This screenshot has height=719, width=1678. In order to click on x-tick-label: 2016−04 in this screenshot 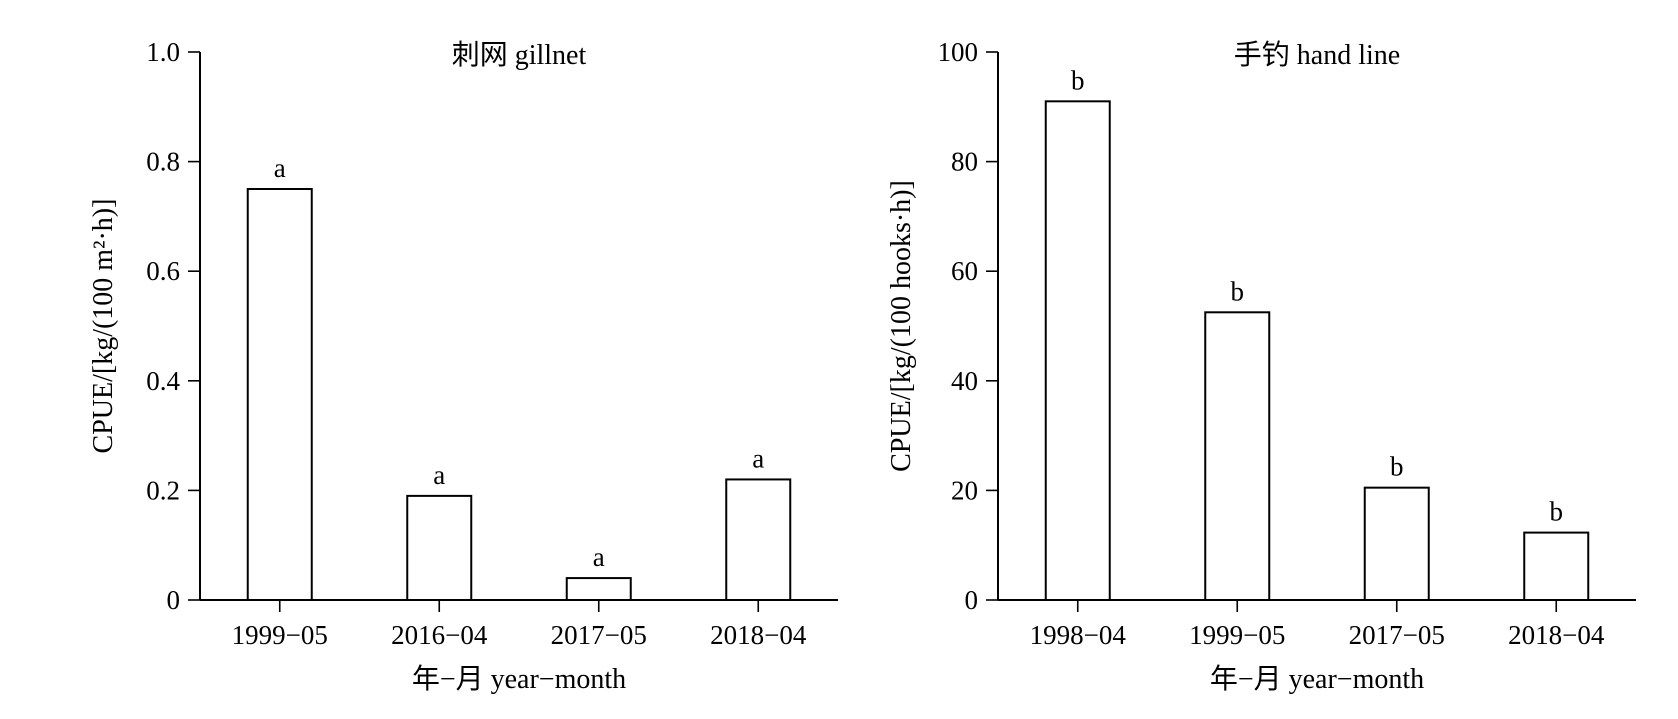, I will do `click(439, 635)`.